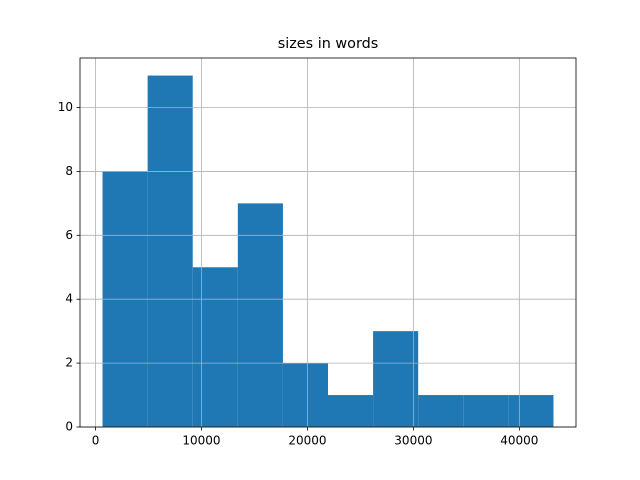 This screenshot has width=640, height=480. Describe the element at coordinates (413, 441) in the screenshot. I see `x-tick-label: 30000` at that location.